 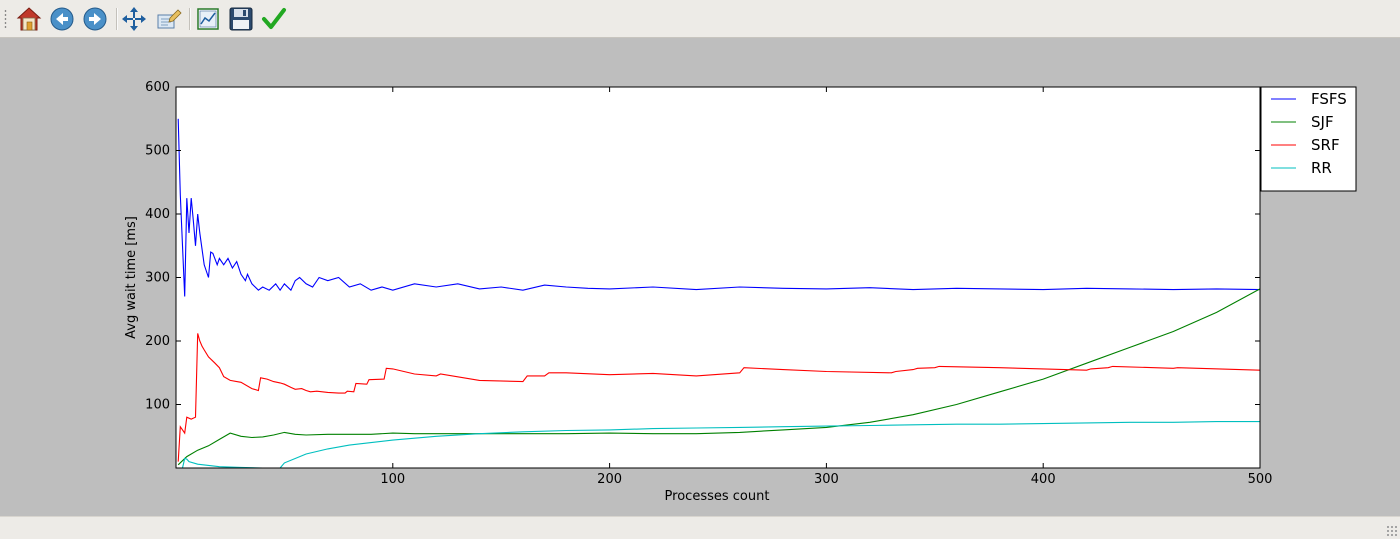 I want to click on y-tick-label: 200, so click(x=157, y=341).